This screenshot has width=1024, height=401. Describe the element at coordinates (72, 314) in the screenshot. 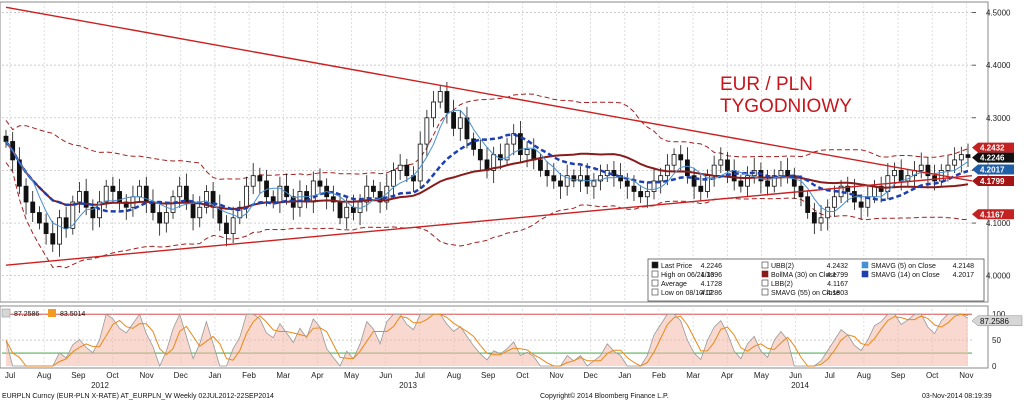

I see `indicator-value-2: 83.5014` at that location.